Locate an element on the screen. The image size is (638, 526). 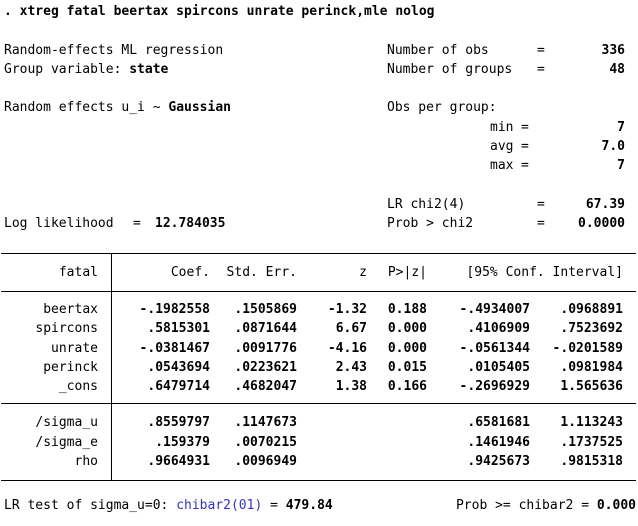
stat-number-of-obs: Number of obs = 336 is located at coordinates (511, 50).